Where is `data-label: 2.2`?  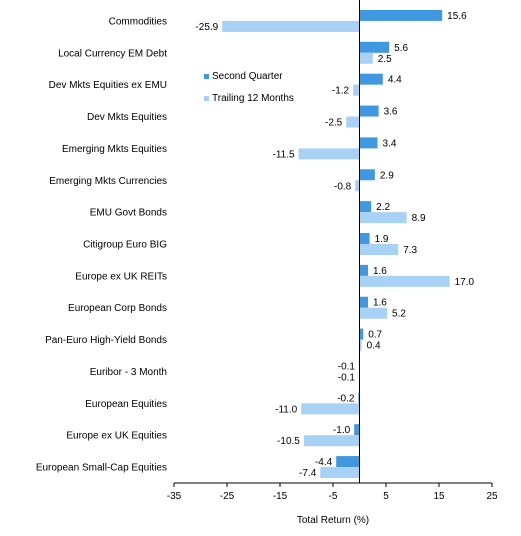 data-label: 2.2 is located at coordinates (383, 207).